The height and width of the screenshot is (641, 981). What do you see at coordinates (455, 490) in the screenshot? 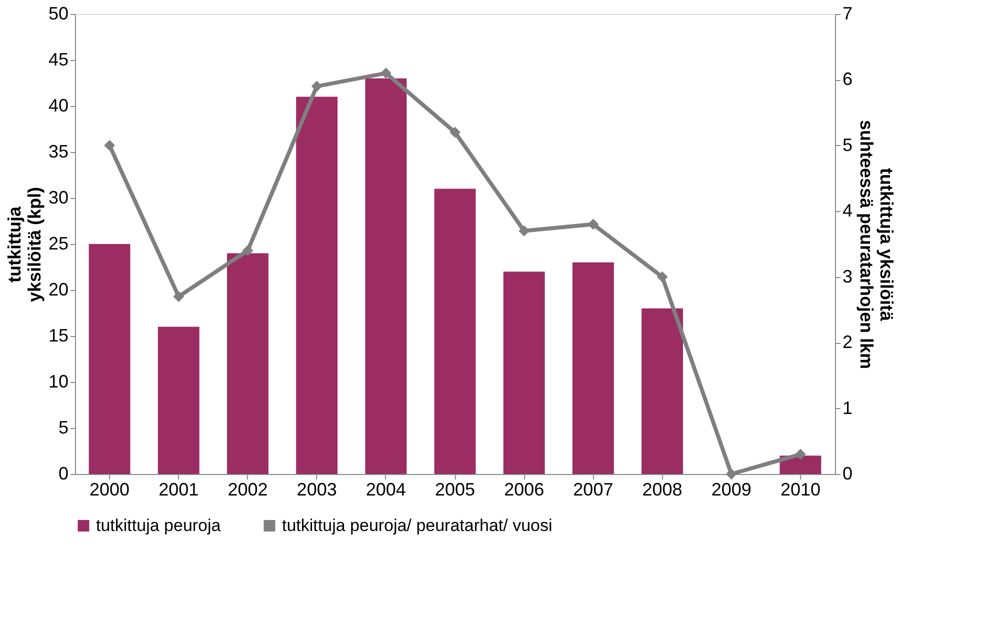
I see `x-tick-label: 2005` at bounding box center [455, 490].